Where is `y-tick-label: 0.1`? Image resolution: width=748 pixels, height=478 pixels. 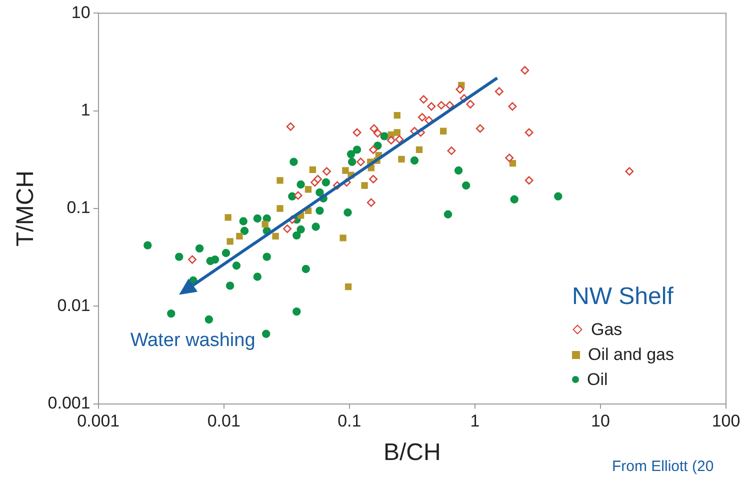
y-tick-label: 0.1 is located at coordinates (78, 208).